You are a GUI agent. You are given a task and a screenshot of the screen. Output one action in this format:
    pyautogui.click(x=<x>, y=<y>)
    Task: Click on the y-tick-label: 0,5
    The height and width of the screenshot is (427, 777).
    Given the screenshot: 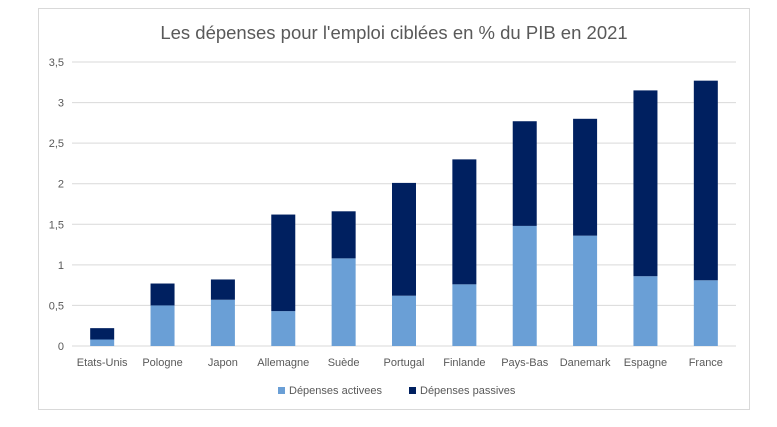 What is the action you would take?
    pyautogui.click(x=56, y=306)
    